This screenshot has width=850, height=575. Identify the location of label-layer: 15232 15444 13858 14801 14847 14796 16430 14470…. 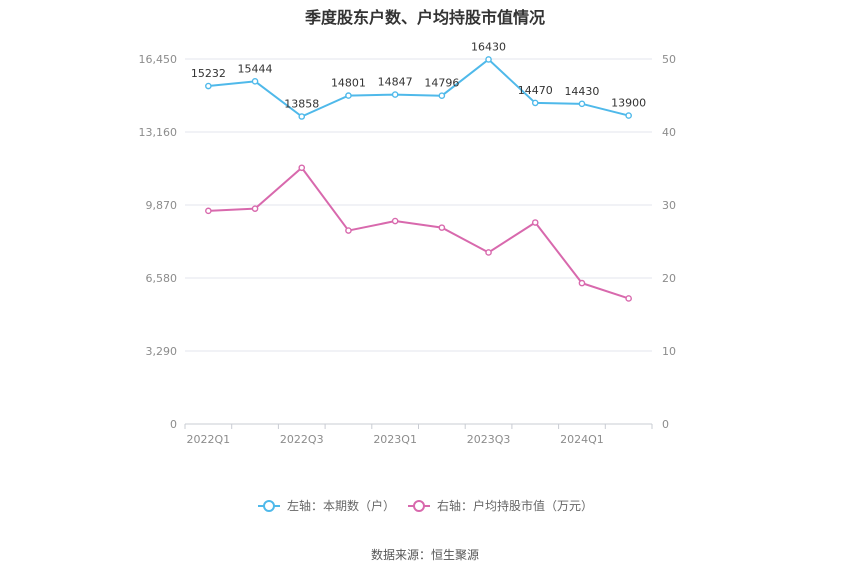
(418, 75).